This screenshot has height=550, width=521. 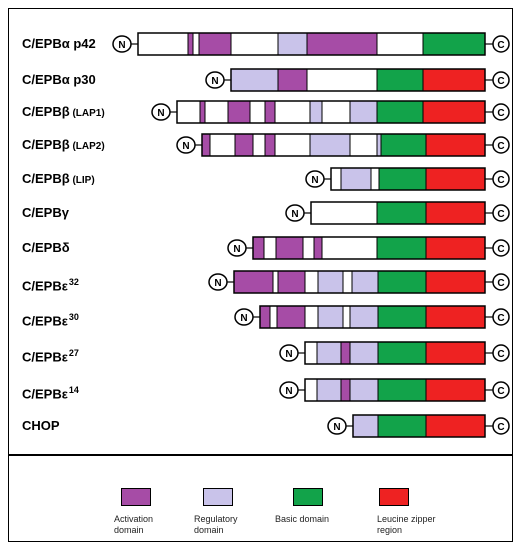 What do you see at coordinates (134, 524) in the screenshot?
I see `legend-label-activation: Activation domain` at bounding box center [134, 524].